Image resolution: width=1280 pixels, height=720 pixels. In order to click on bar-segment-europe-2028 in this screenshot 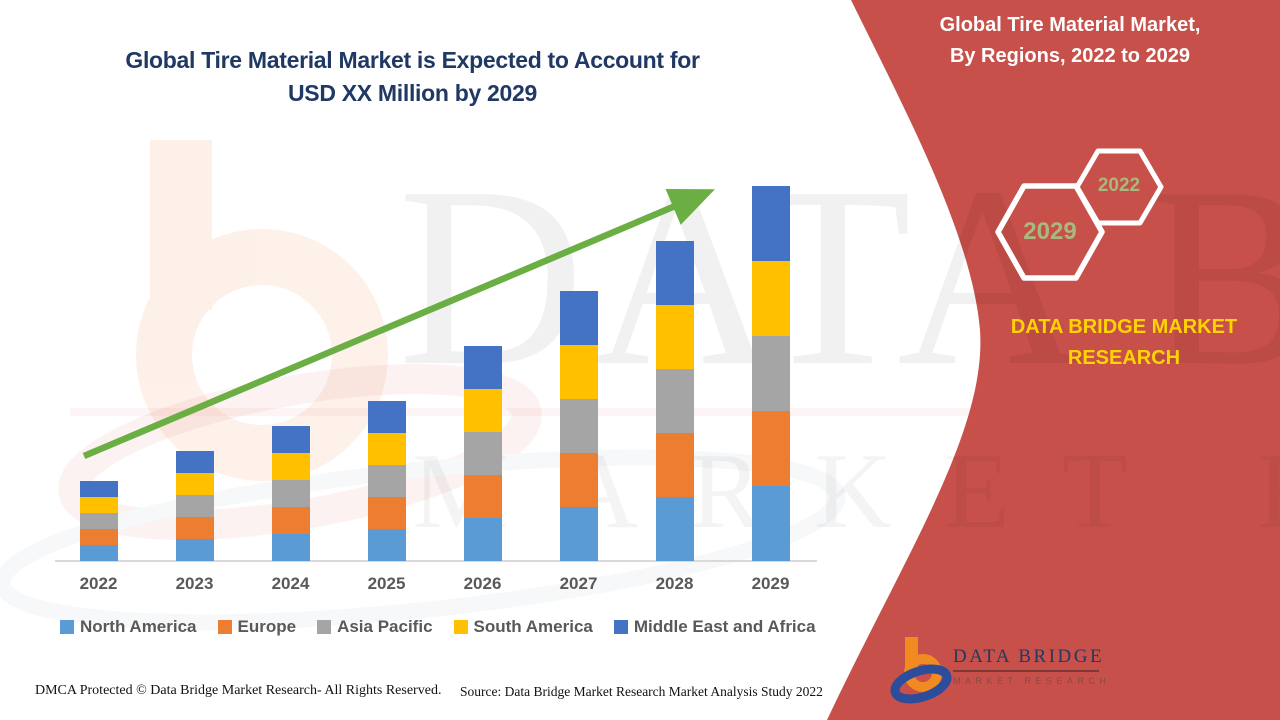, I will do `click(674, 465)`.